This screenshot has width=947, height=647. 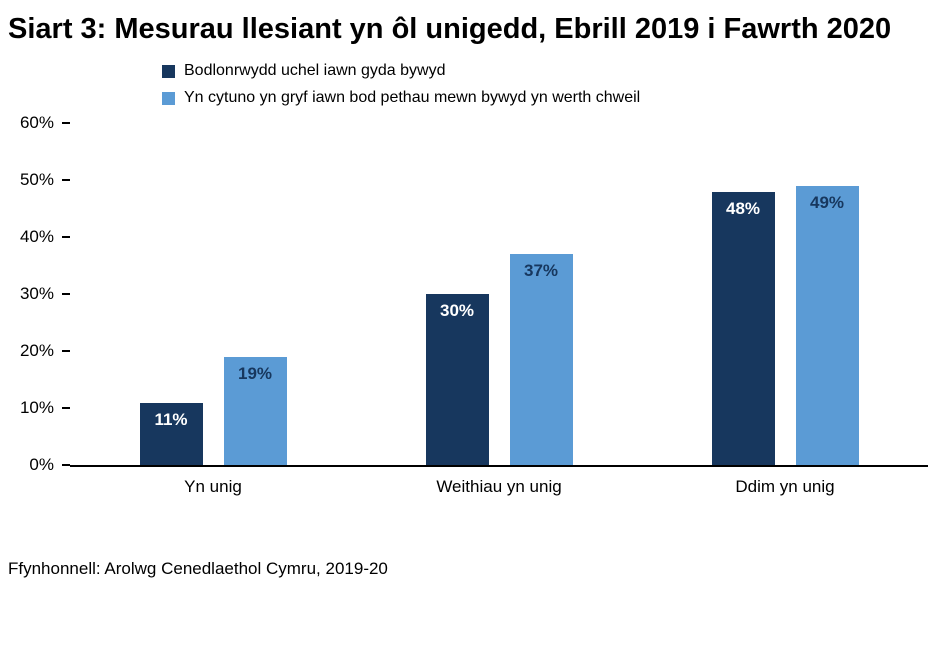 I want to click on bar-series2-1: 19%, so click(x=255, y=411).